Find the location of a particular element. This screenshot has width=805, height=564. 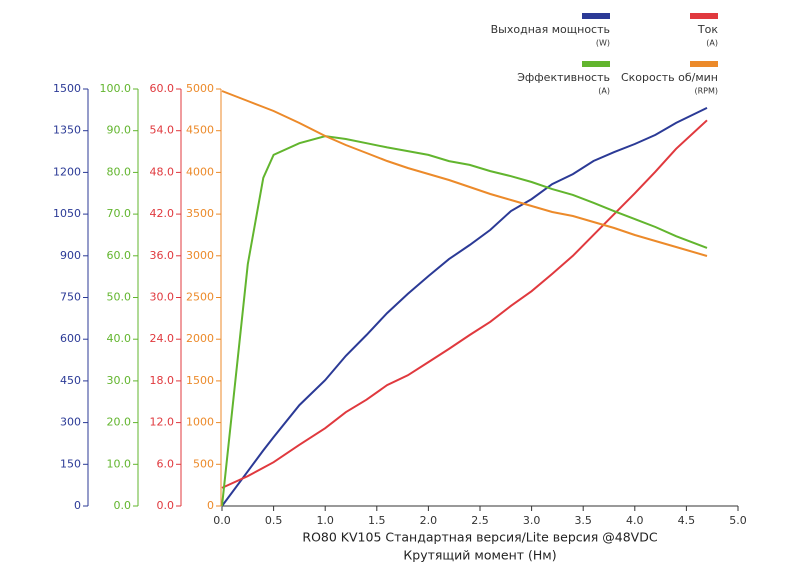

y-tick-label: 1000 is located at coordinates (200, 422).